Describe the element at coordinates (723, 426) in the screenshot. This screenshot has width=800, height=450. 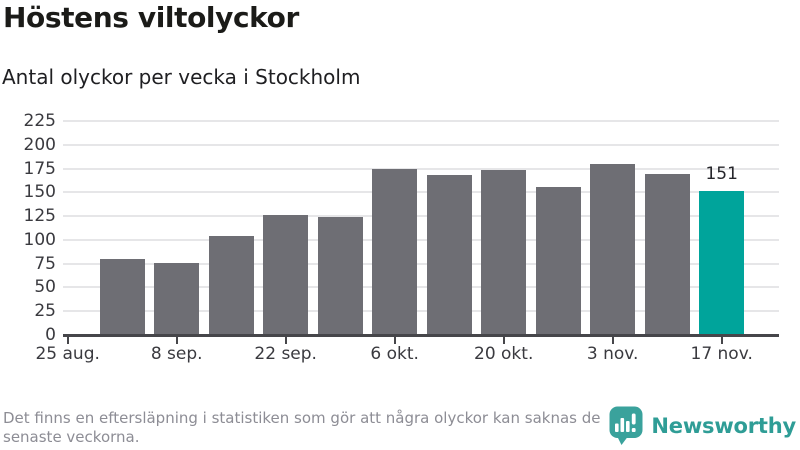
I see `newsworthy-logo-text: Newsworthy` at that location.